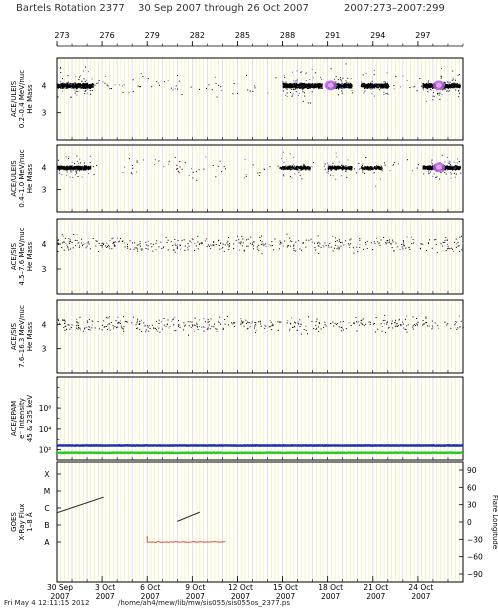 Image resolution: width=498 pixels, height=611 pixels. What do you see at coordinates (70, 8) in the screenshot?
I see `plot-title: Bartels Rotation 2377` at bounding box center [70, 8].